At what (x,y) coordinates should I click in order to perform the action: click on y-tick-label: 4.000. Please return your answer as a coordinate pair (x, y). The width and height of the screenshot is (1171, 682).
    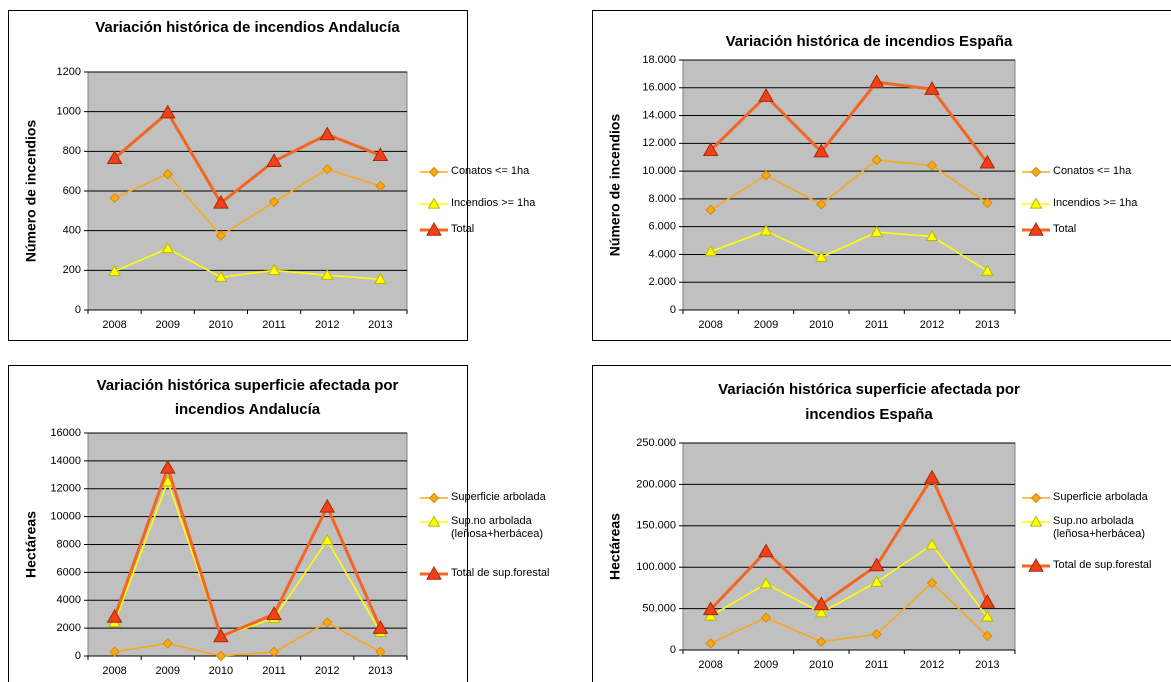
    Looking at the image, I should click on (662, 254).